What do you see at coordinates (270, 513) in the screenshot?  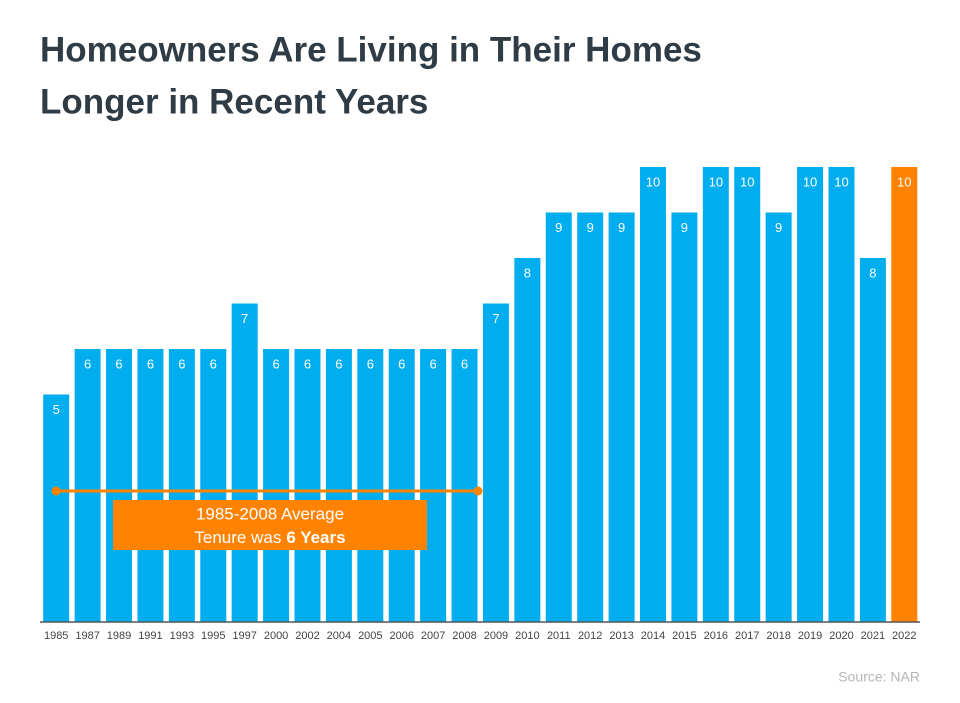 I see `annotation-text: 1985-2008 Average` at bounding box center [270, 513].